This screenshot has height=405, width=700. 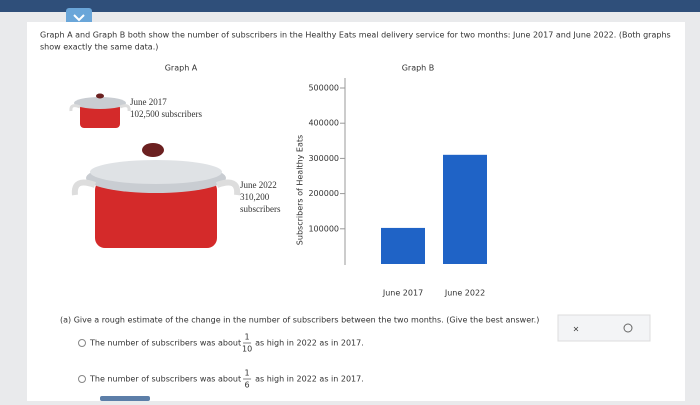 What do you see at coordinates (464, 293) in the screenshot?
I see `x-tick-label: June 2022` at bounding box center [464, 293].